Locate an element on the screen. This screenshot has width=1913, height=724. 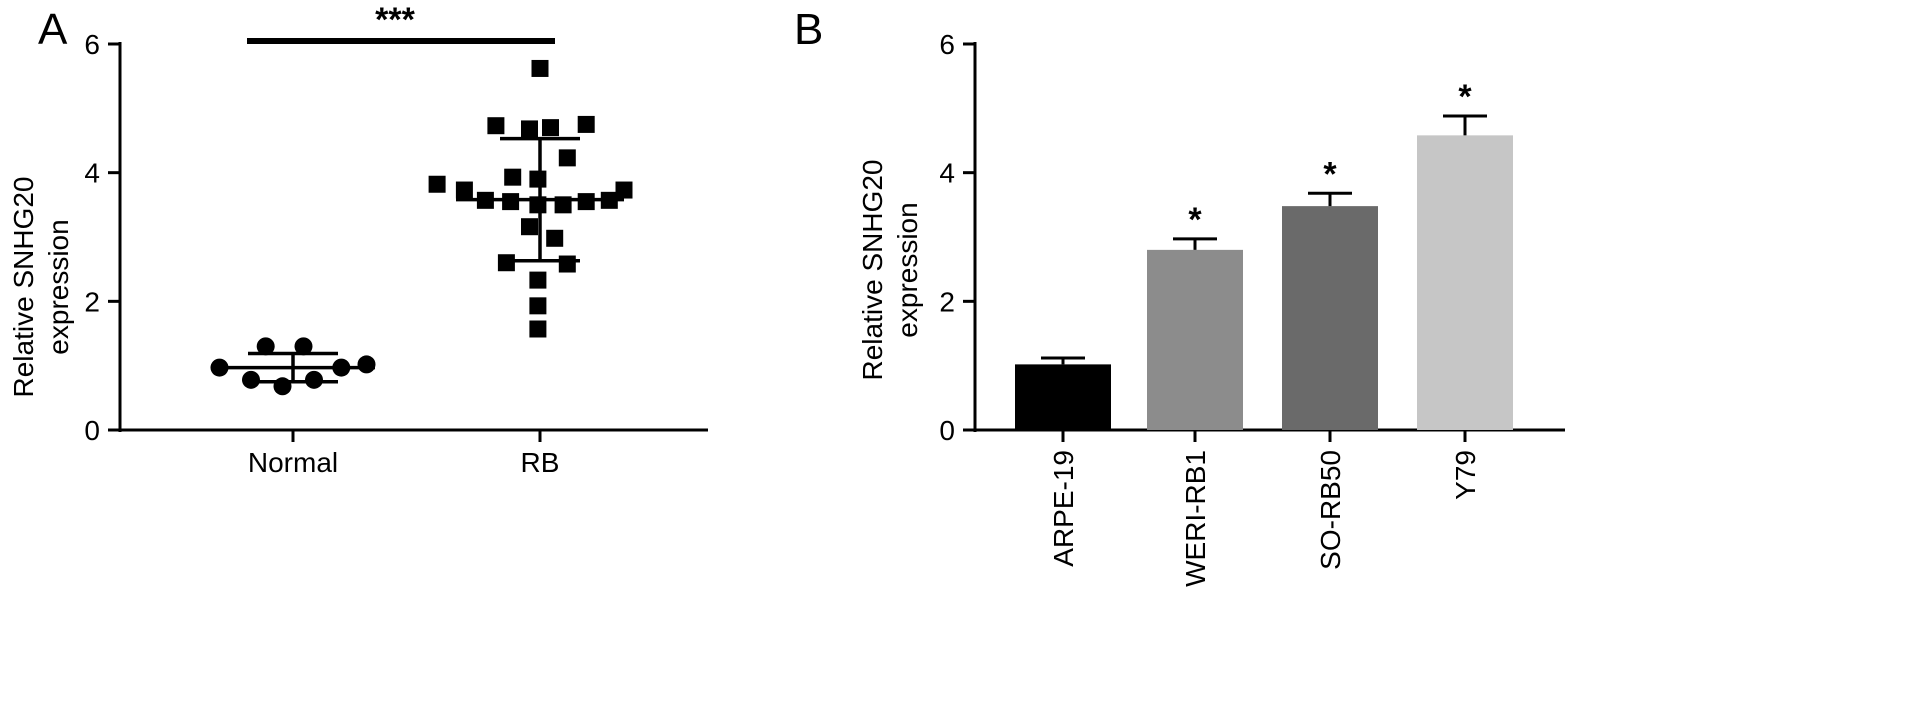
panel-b-marks: * * * is located at coordinates (1264, 254).